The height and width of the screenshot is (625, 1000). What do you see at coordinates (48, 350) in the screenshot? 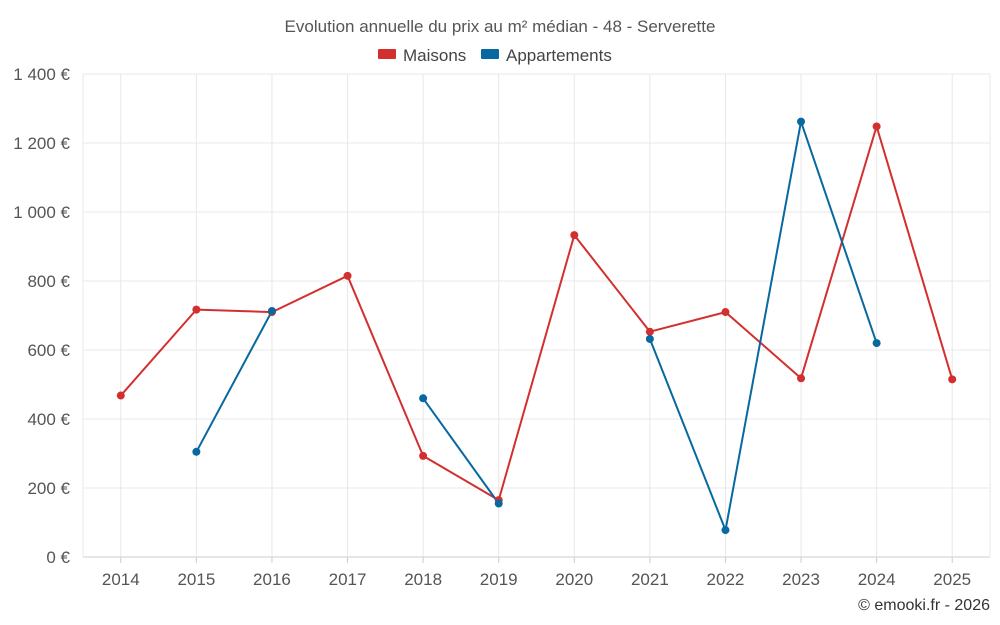
I see `y-tick-label: 600 €` at bounding box center [48, 350].